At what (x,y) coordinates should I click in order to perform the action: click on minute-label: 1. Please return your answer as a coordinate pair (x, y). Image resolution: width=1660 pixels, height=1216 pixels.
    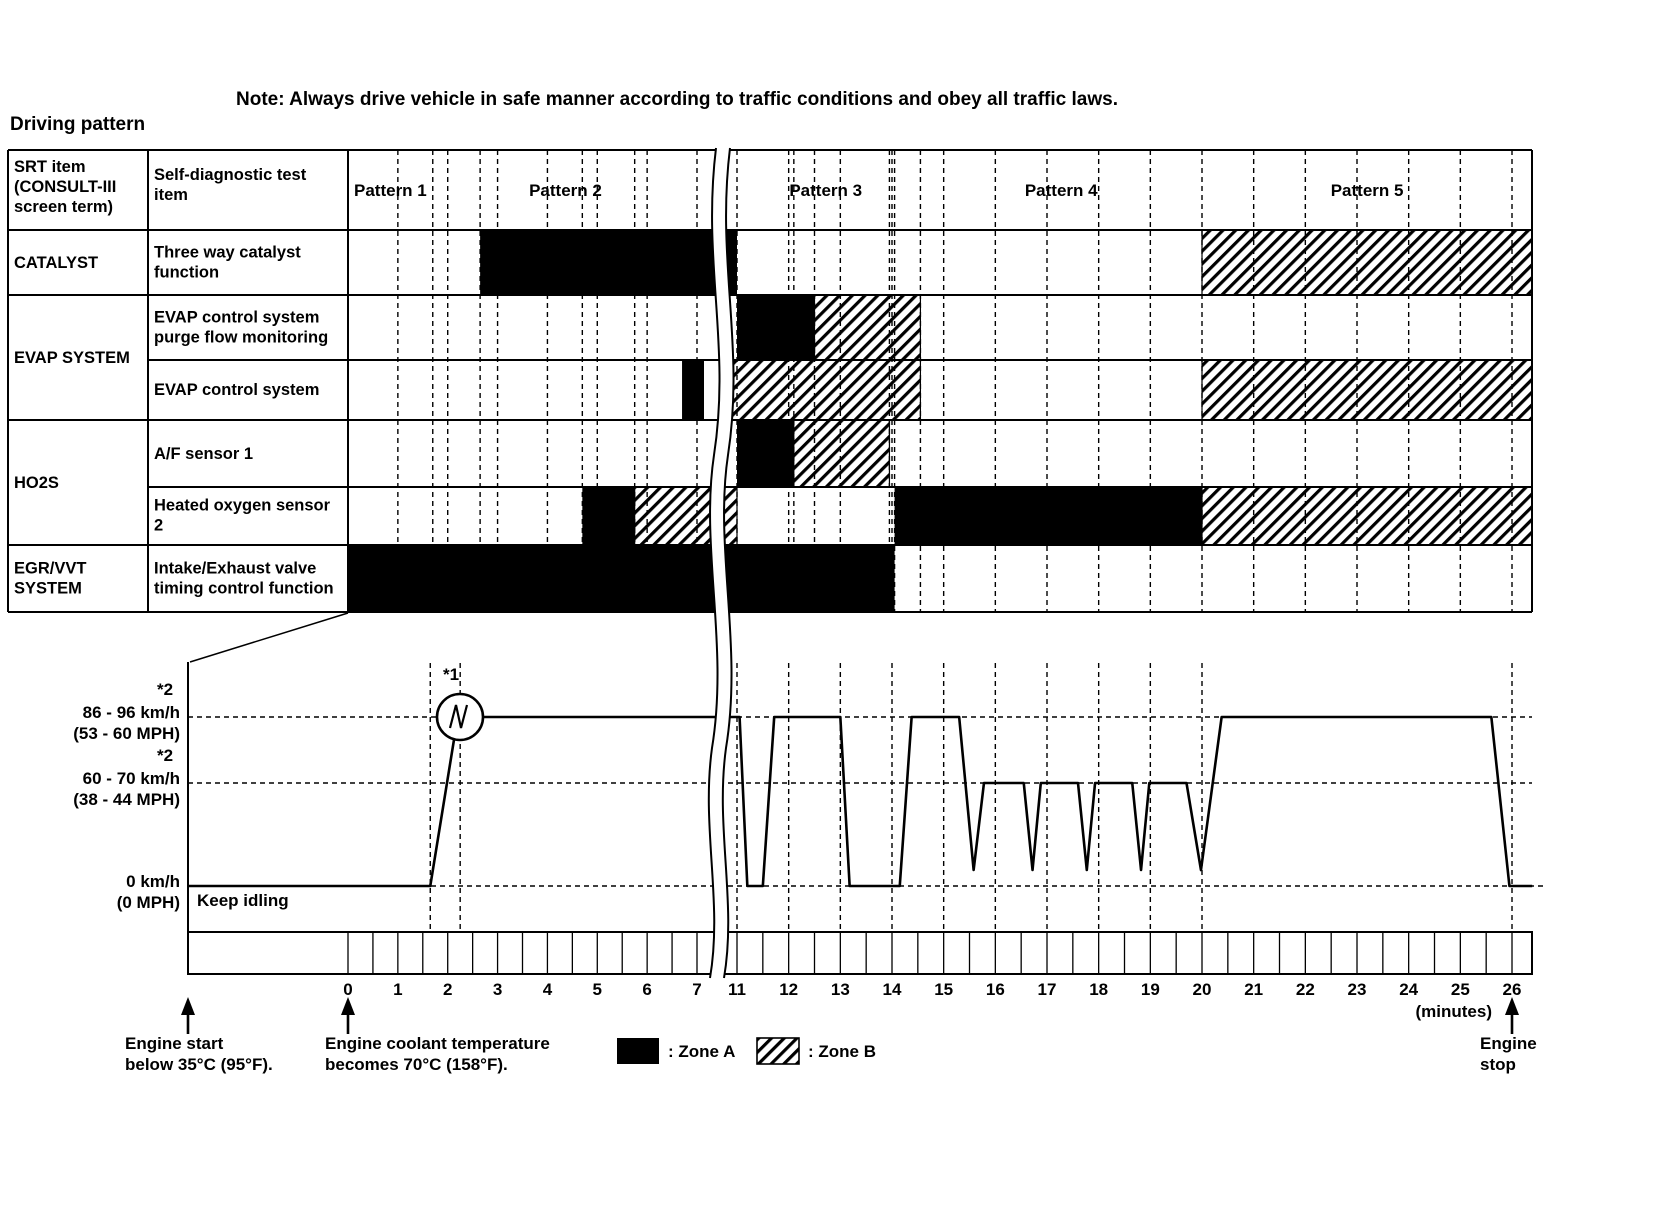
    Looking at the image, I should click on (398, 989).